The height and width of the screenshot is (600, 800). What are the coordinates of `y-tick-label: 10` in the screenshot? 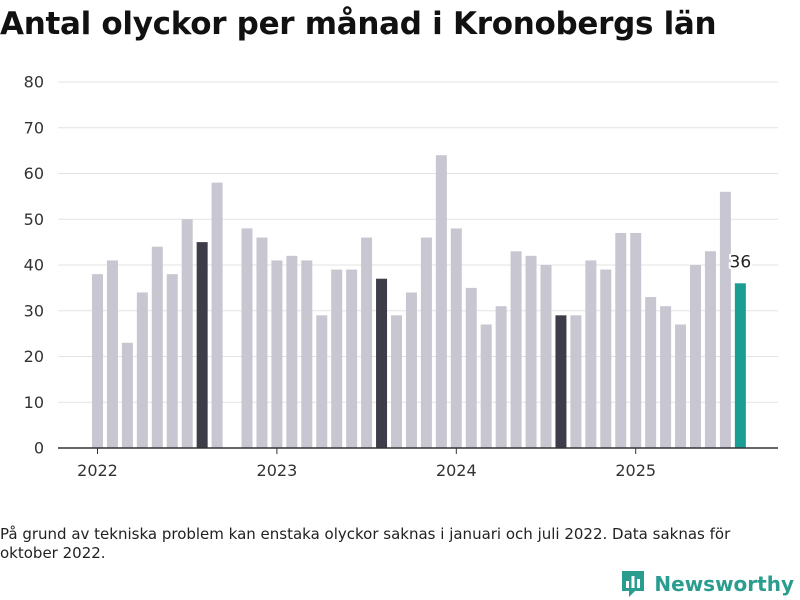 It's located at (34, 402).